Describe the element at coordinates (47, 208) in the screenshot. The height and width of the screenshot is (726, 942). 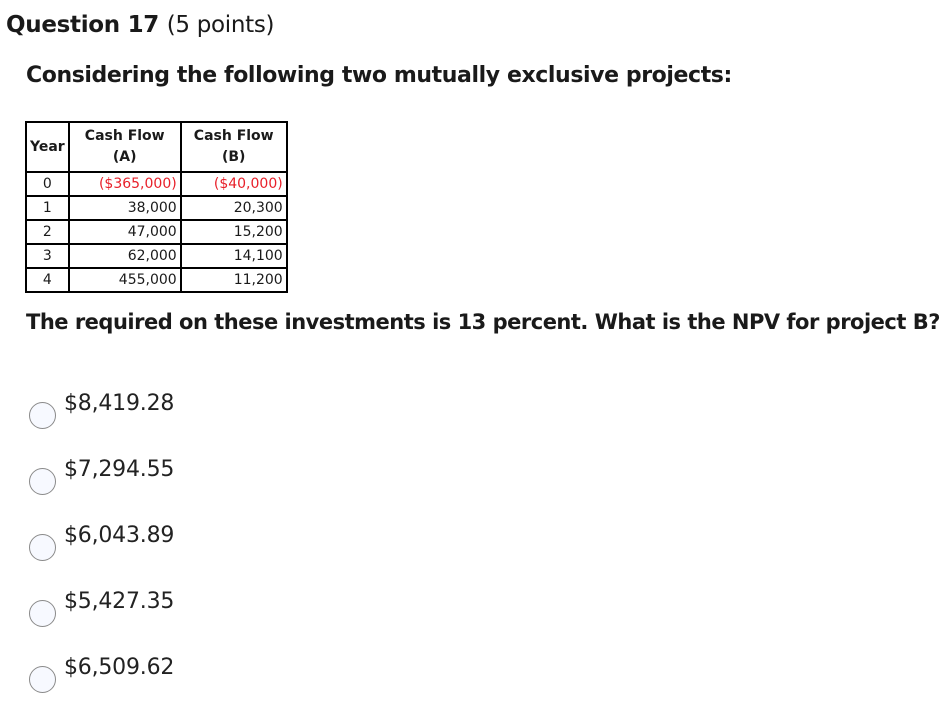
I see `cell-year: 1` at that location.